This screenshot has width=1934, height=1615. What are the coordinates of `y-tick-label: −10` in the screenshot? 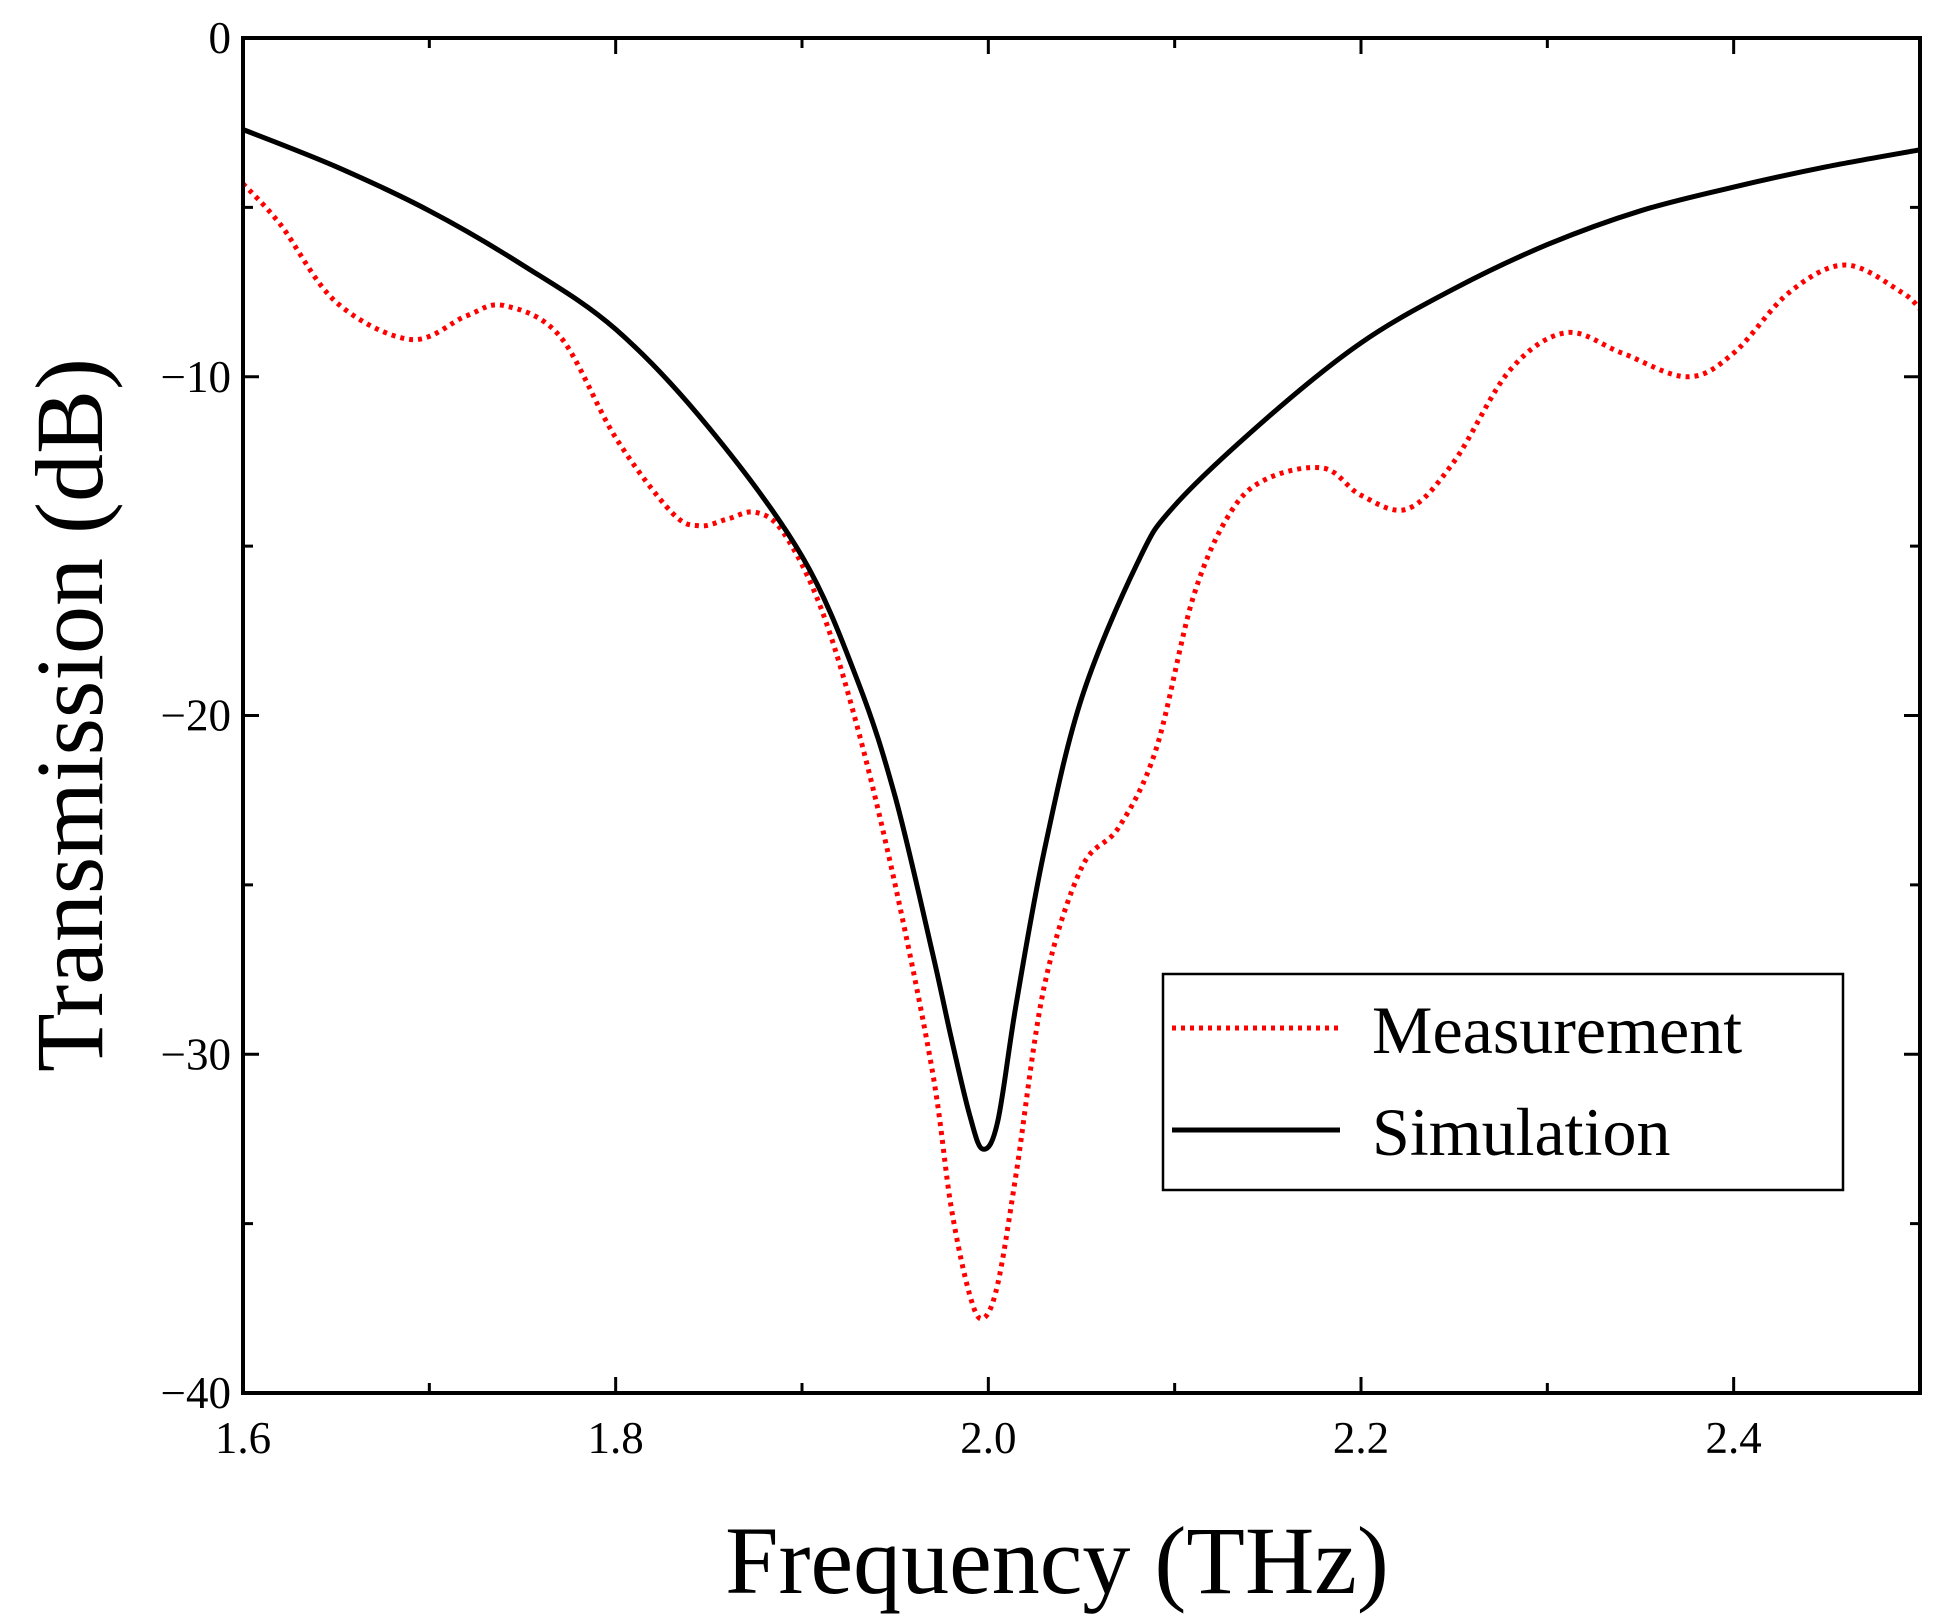 It's located at (196, 377).